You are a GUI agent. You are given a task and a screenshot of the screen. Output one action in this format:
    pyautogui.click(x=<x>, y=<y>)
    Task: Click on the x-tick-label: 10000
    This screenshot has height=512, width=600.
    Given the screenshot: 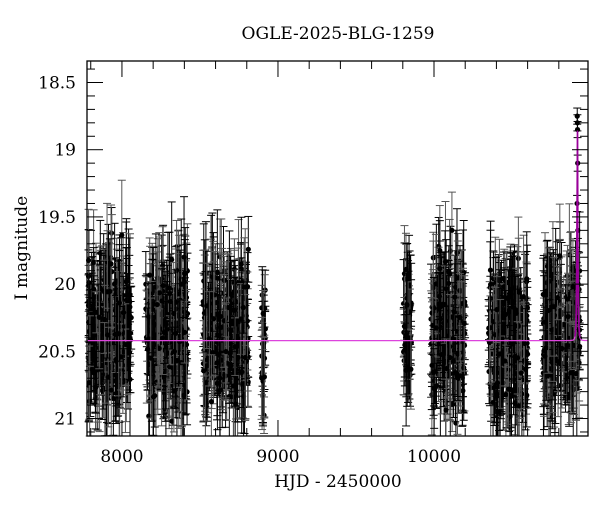 What is the action you would take?
    pyautogui.click(x=434, y=457)
    